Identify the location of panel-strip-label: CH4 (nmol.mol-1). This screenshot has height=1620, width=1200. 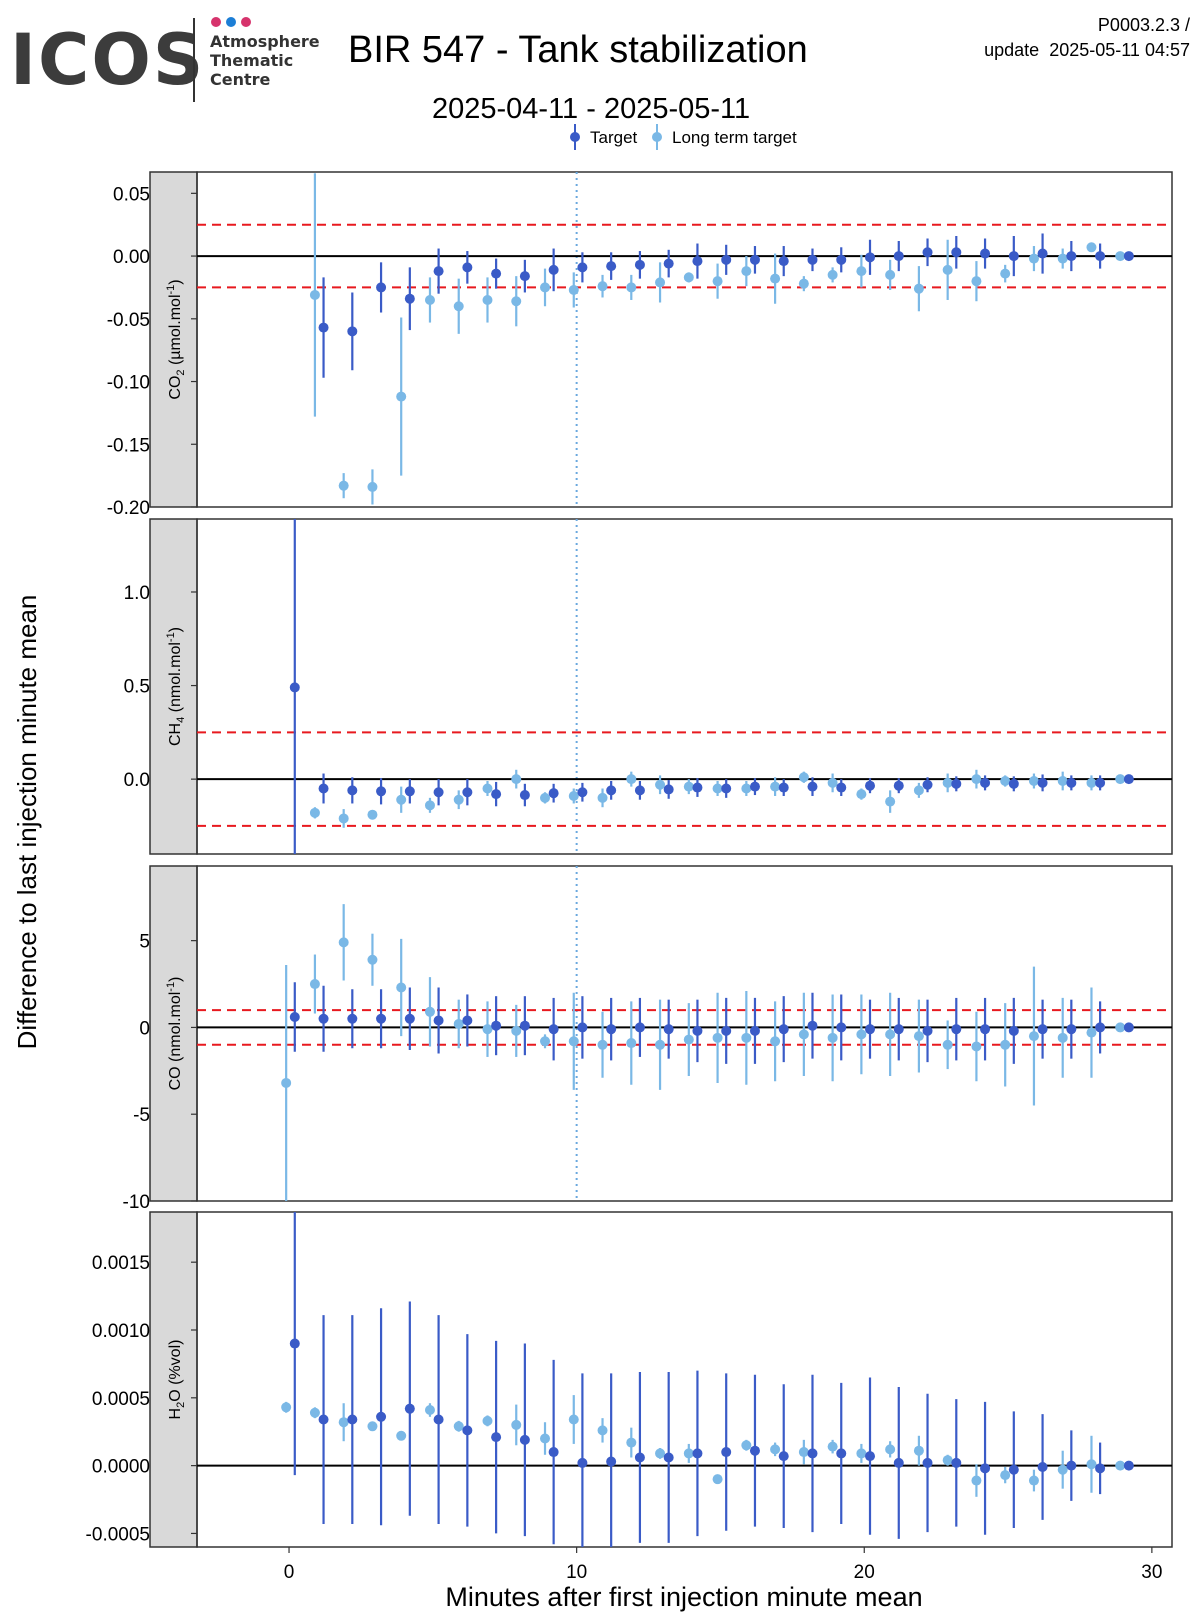
(176, 686).